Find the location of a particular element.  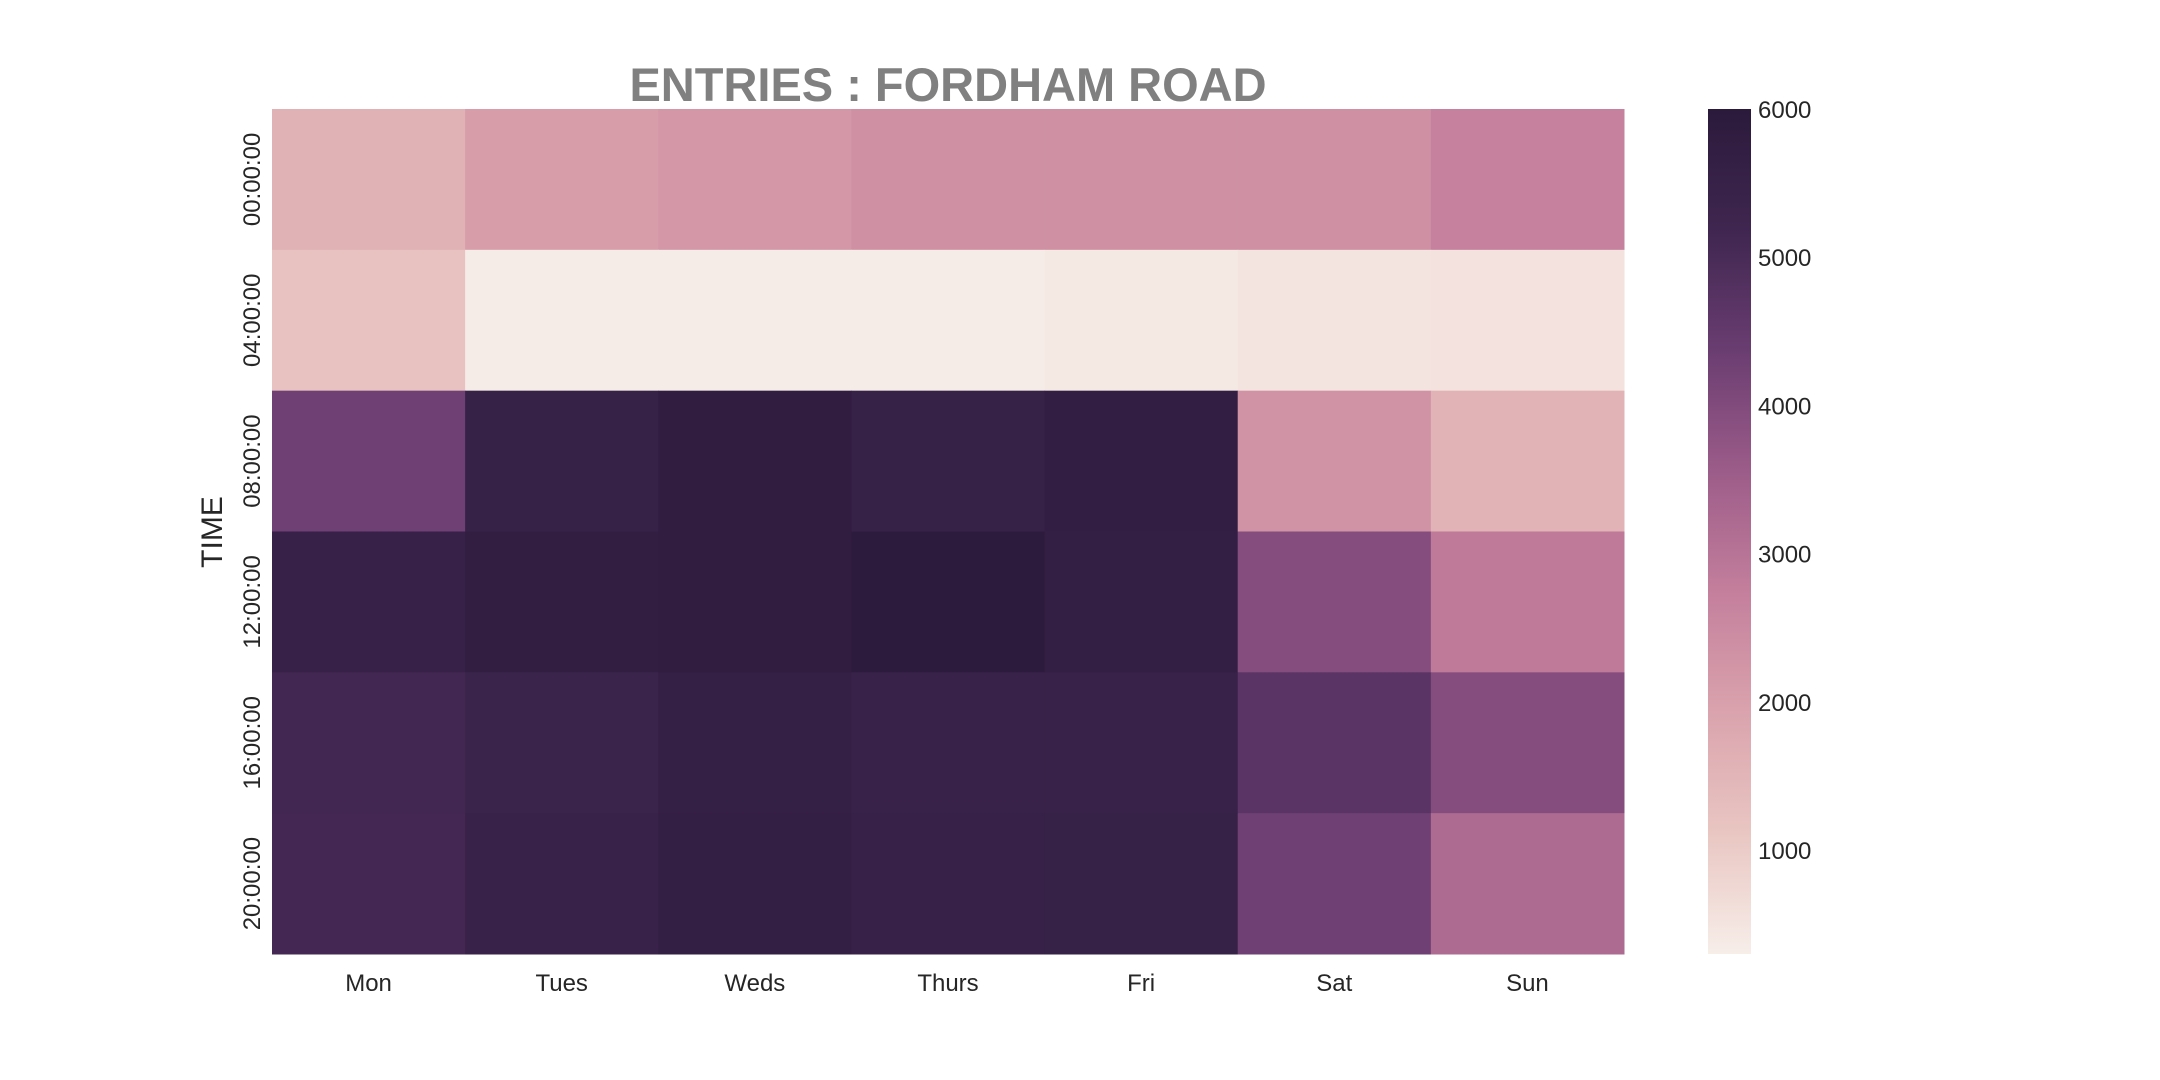

x-tick-label: Thurs is located at coordinates (947, 983).